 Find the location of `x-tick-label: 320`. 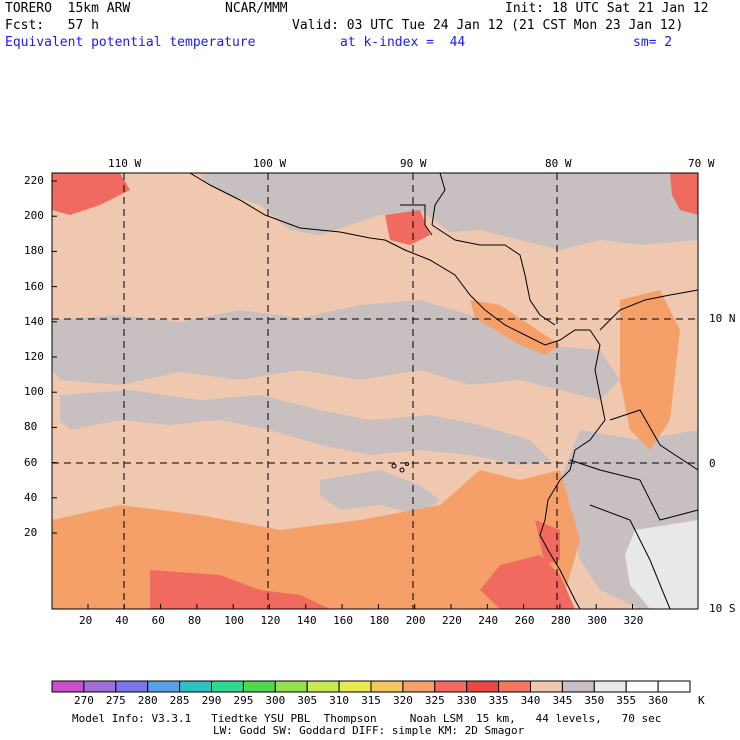

x-tick-label: 320 is located at coordinates (633, 620).